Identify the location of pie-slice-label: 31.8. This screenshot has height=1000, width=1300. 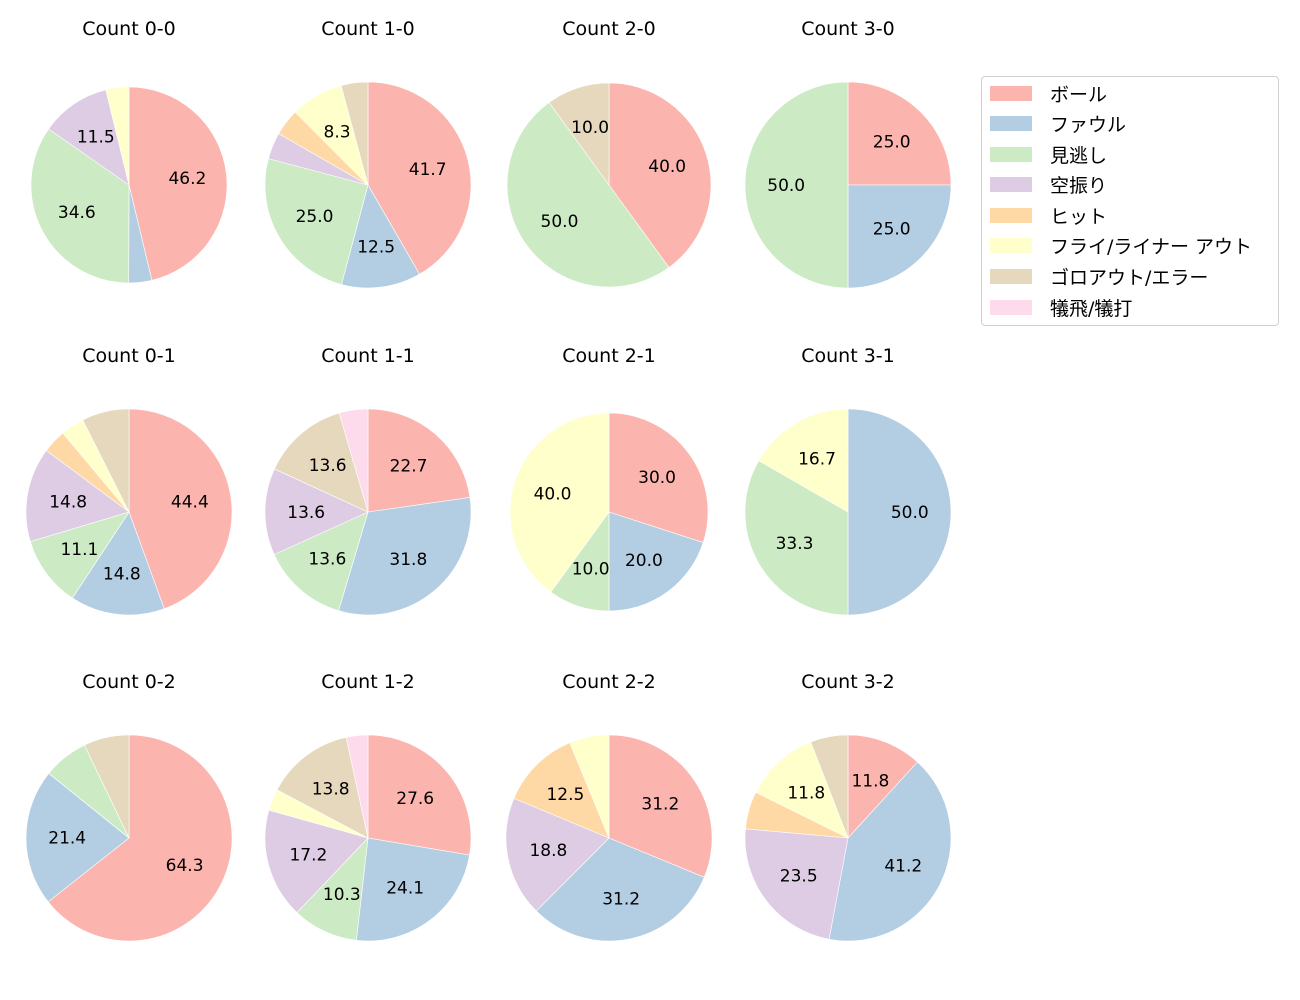
(408, 560).